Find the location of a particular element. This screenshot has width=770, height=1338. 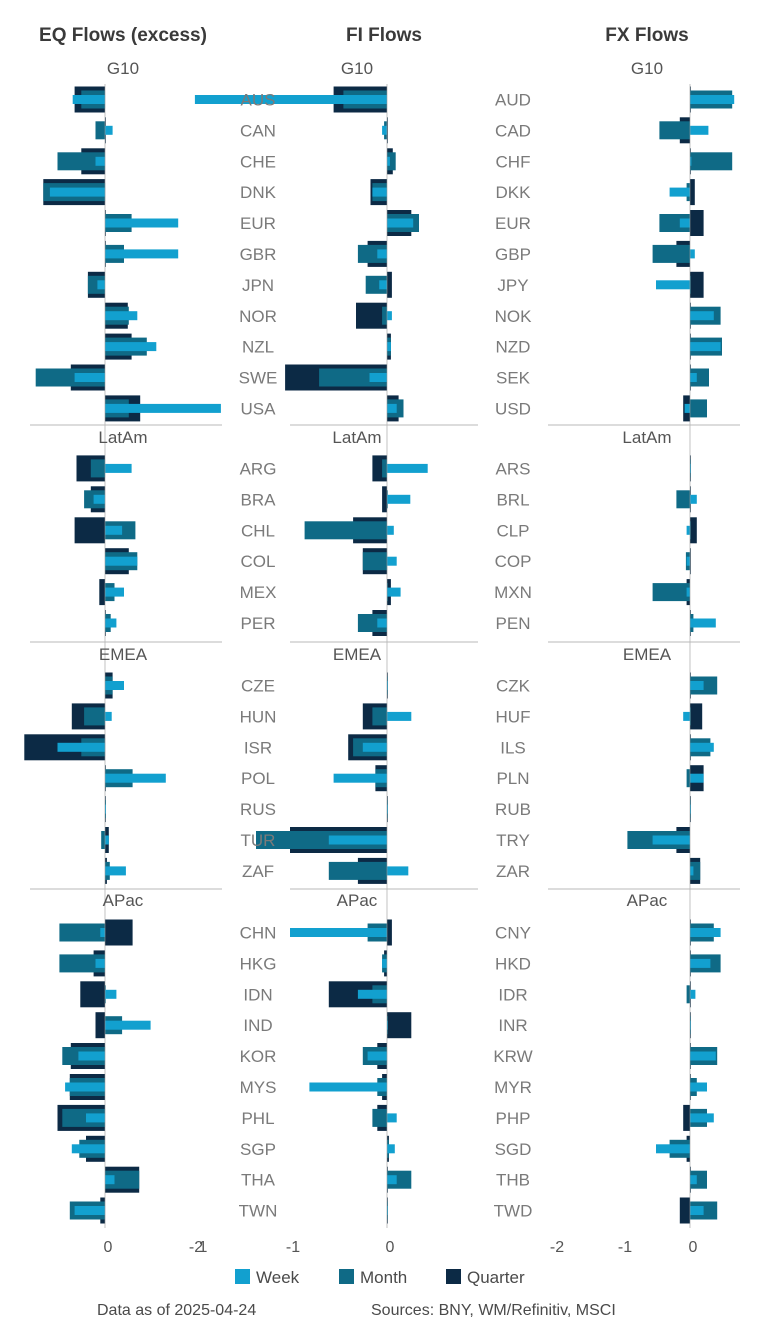

bar-week-eq-tur is located at coordinates (107, 840).